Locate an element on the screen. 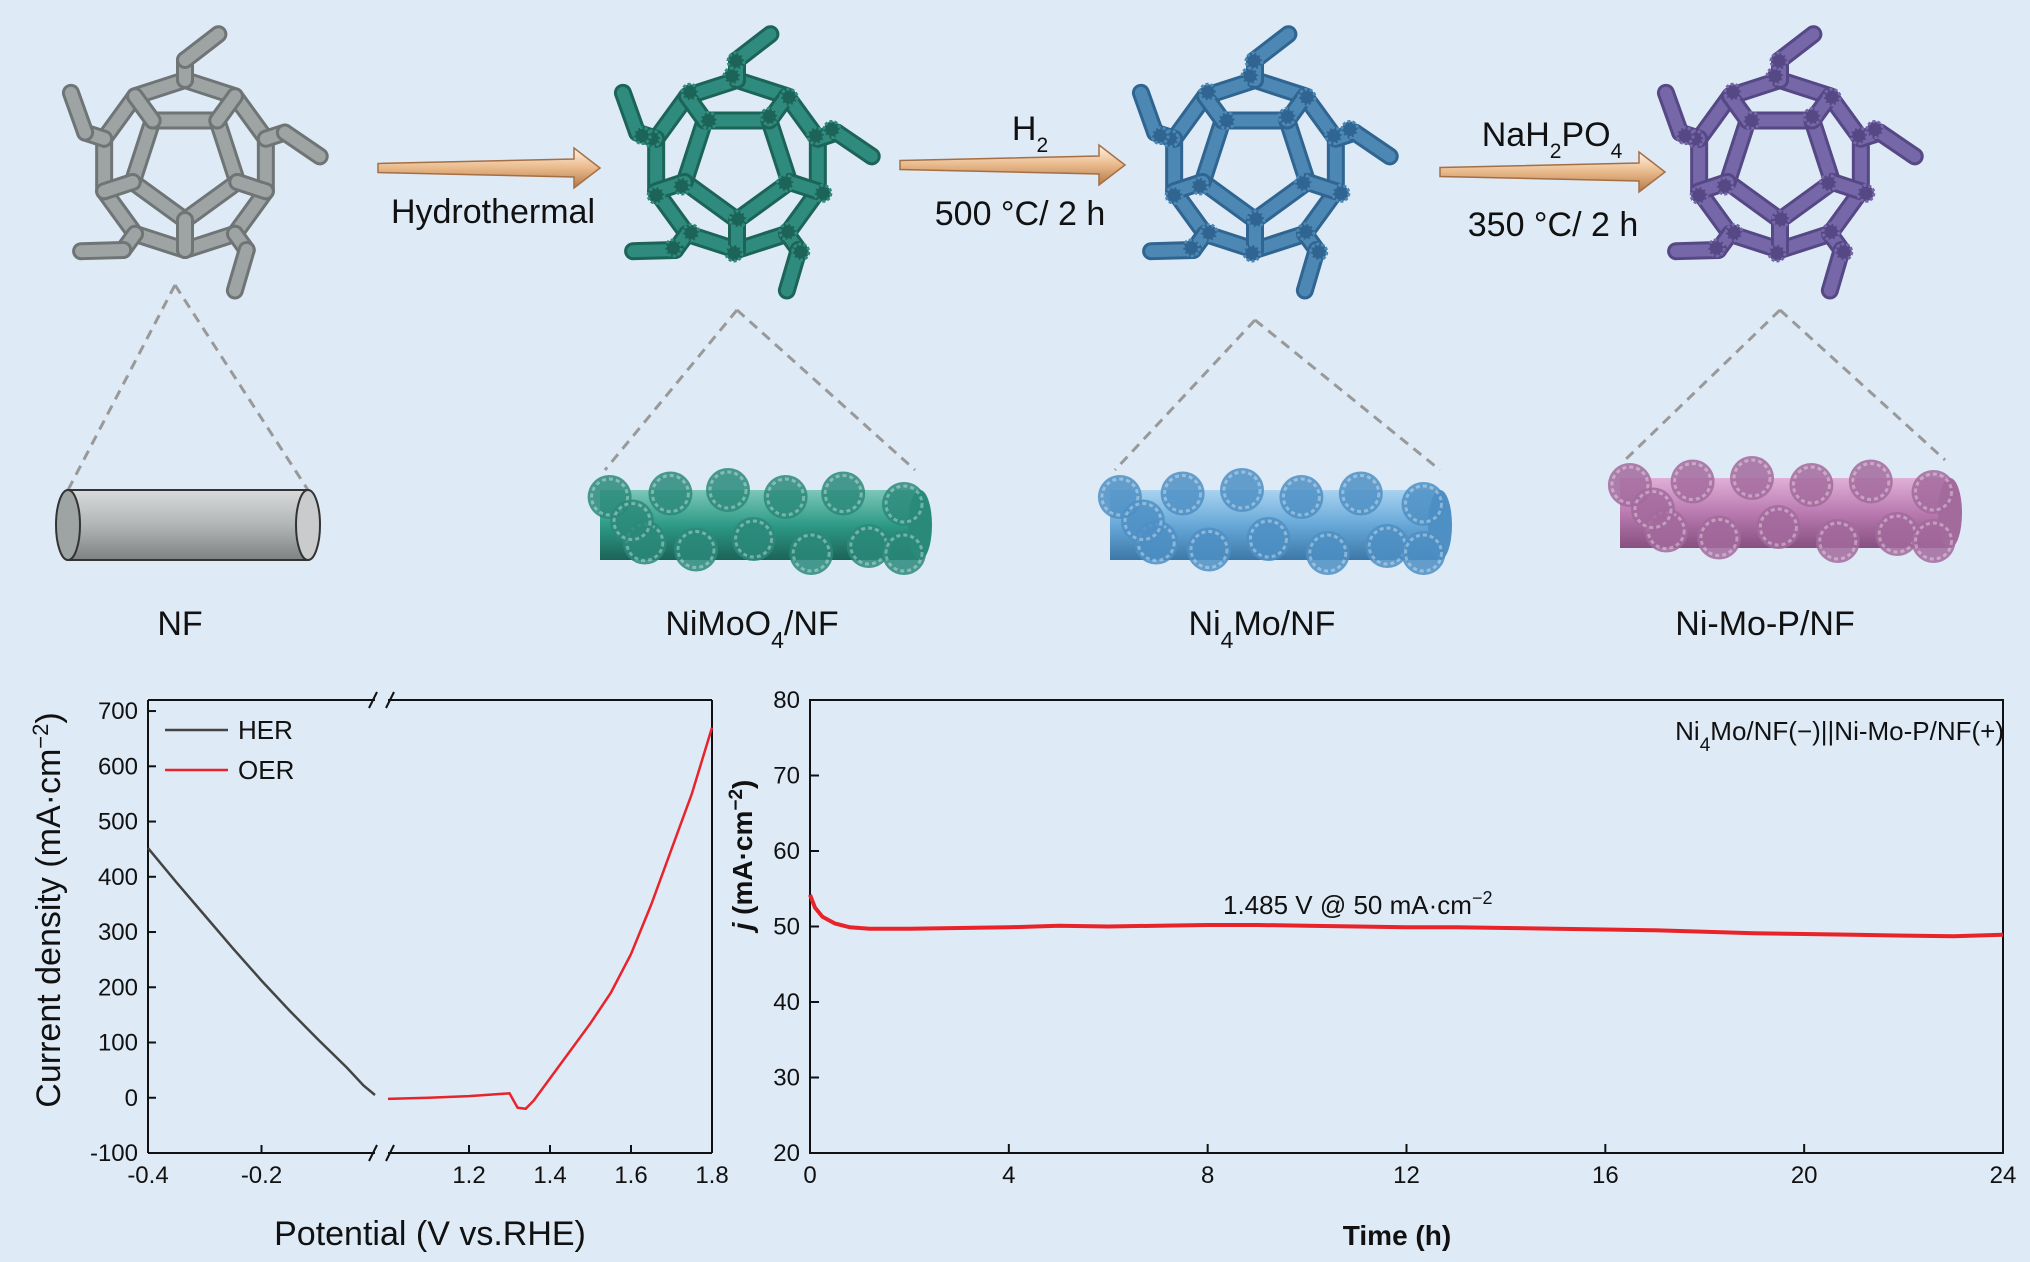  stage-label-nimop: Ni-Mo-P/NF is located at coordinates (1764, 624).